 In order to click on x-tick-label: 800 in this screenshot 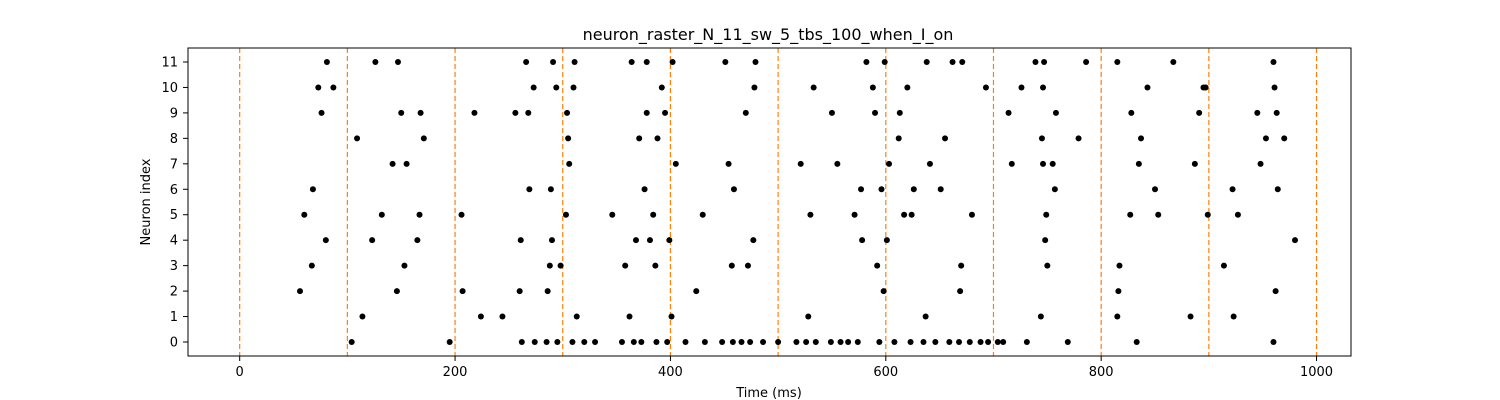, I will do `click(1101, 372)`.